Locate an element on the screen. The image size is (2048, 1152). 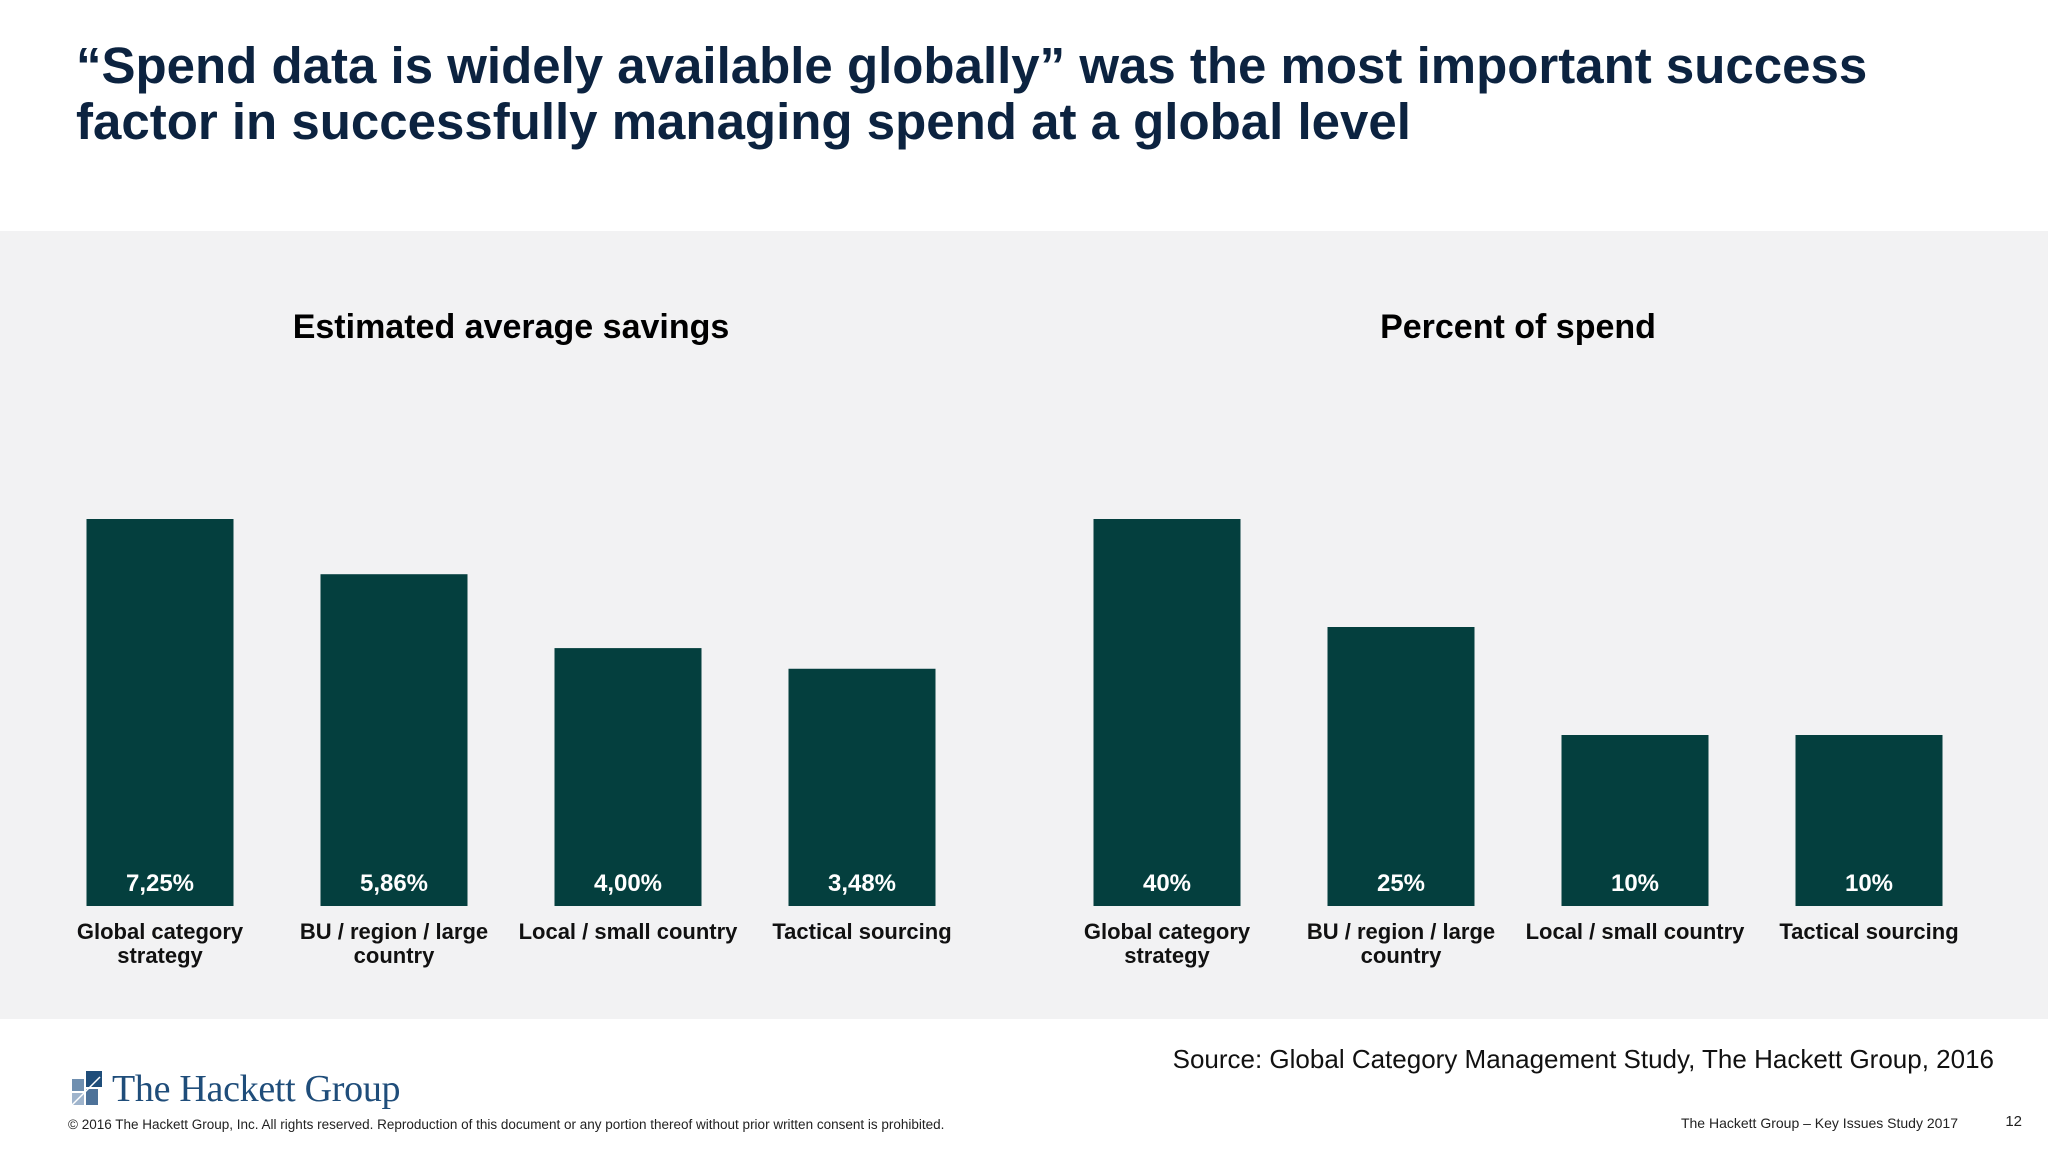
chart-title: Estimated average savings is located at coordinates (511, 327).